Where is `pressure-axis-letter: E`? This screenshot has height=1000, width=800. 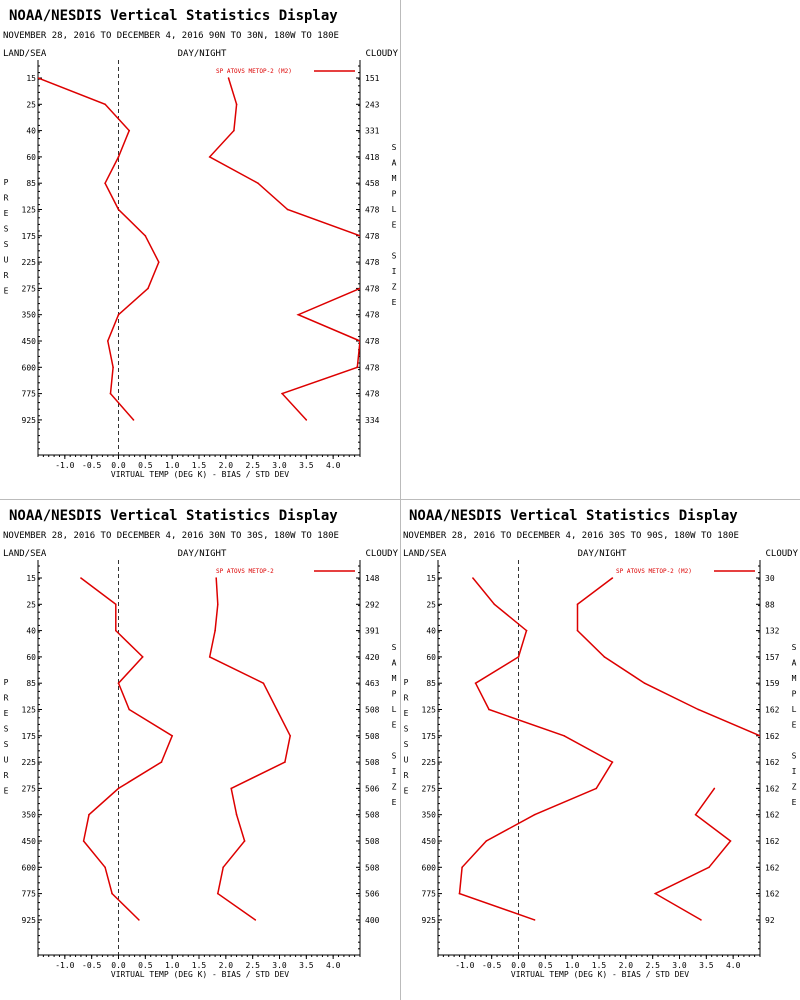
pressure-axis-letter: E is located at coordinates (406, 713).